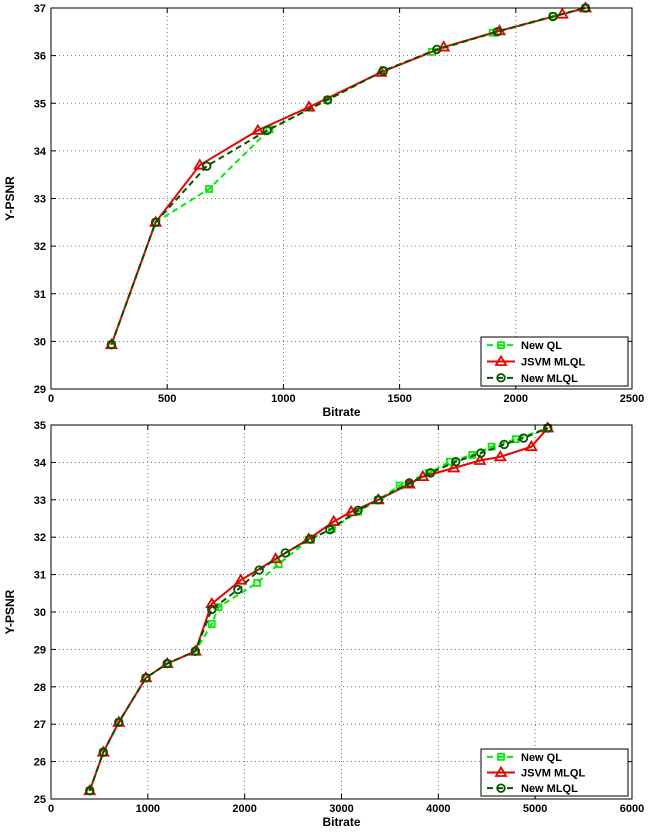  Describe the element at coordinates (40, 57) in the screenshot. I see `y-tick-label: 36` at that location.